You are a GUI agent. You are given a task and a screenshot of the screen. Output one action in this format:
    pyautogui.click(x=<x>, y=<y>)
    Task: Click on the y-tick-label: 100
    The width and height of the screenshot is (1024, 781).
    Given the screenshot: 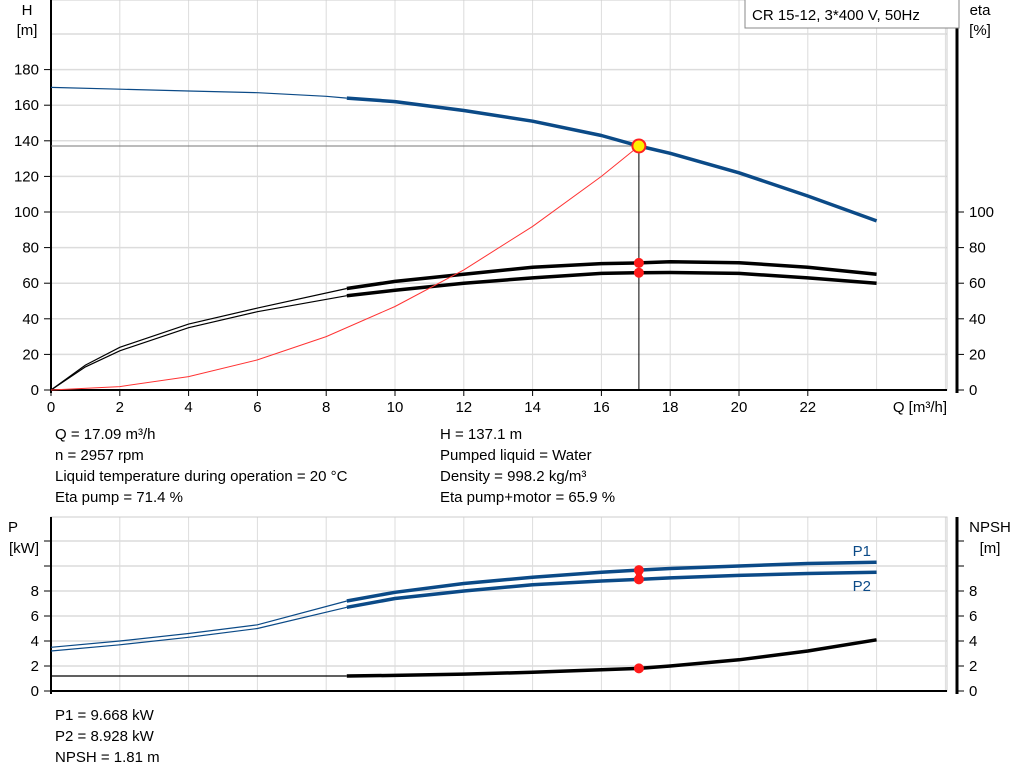 What is the action you would take?
    pyautogui.click(x=26, y=212)
    